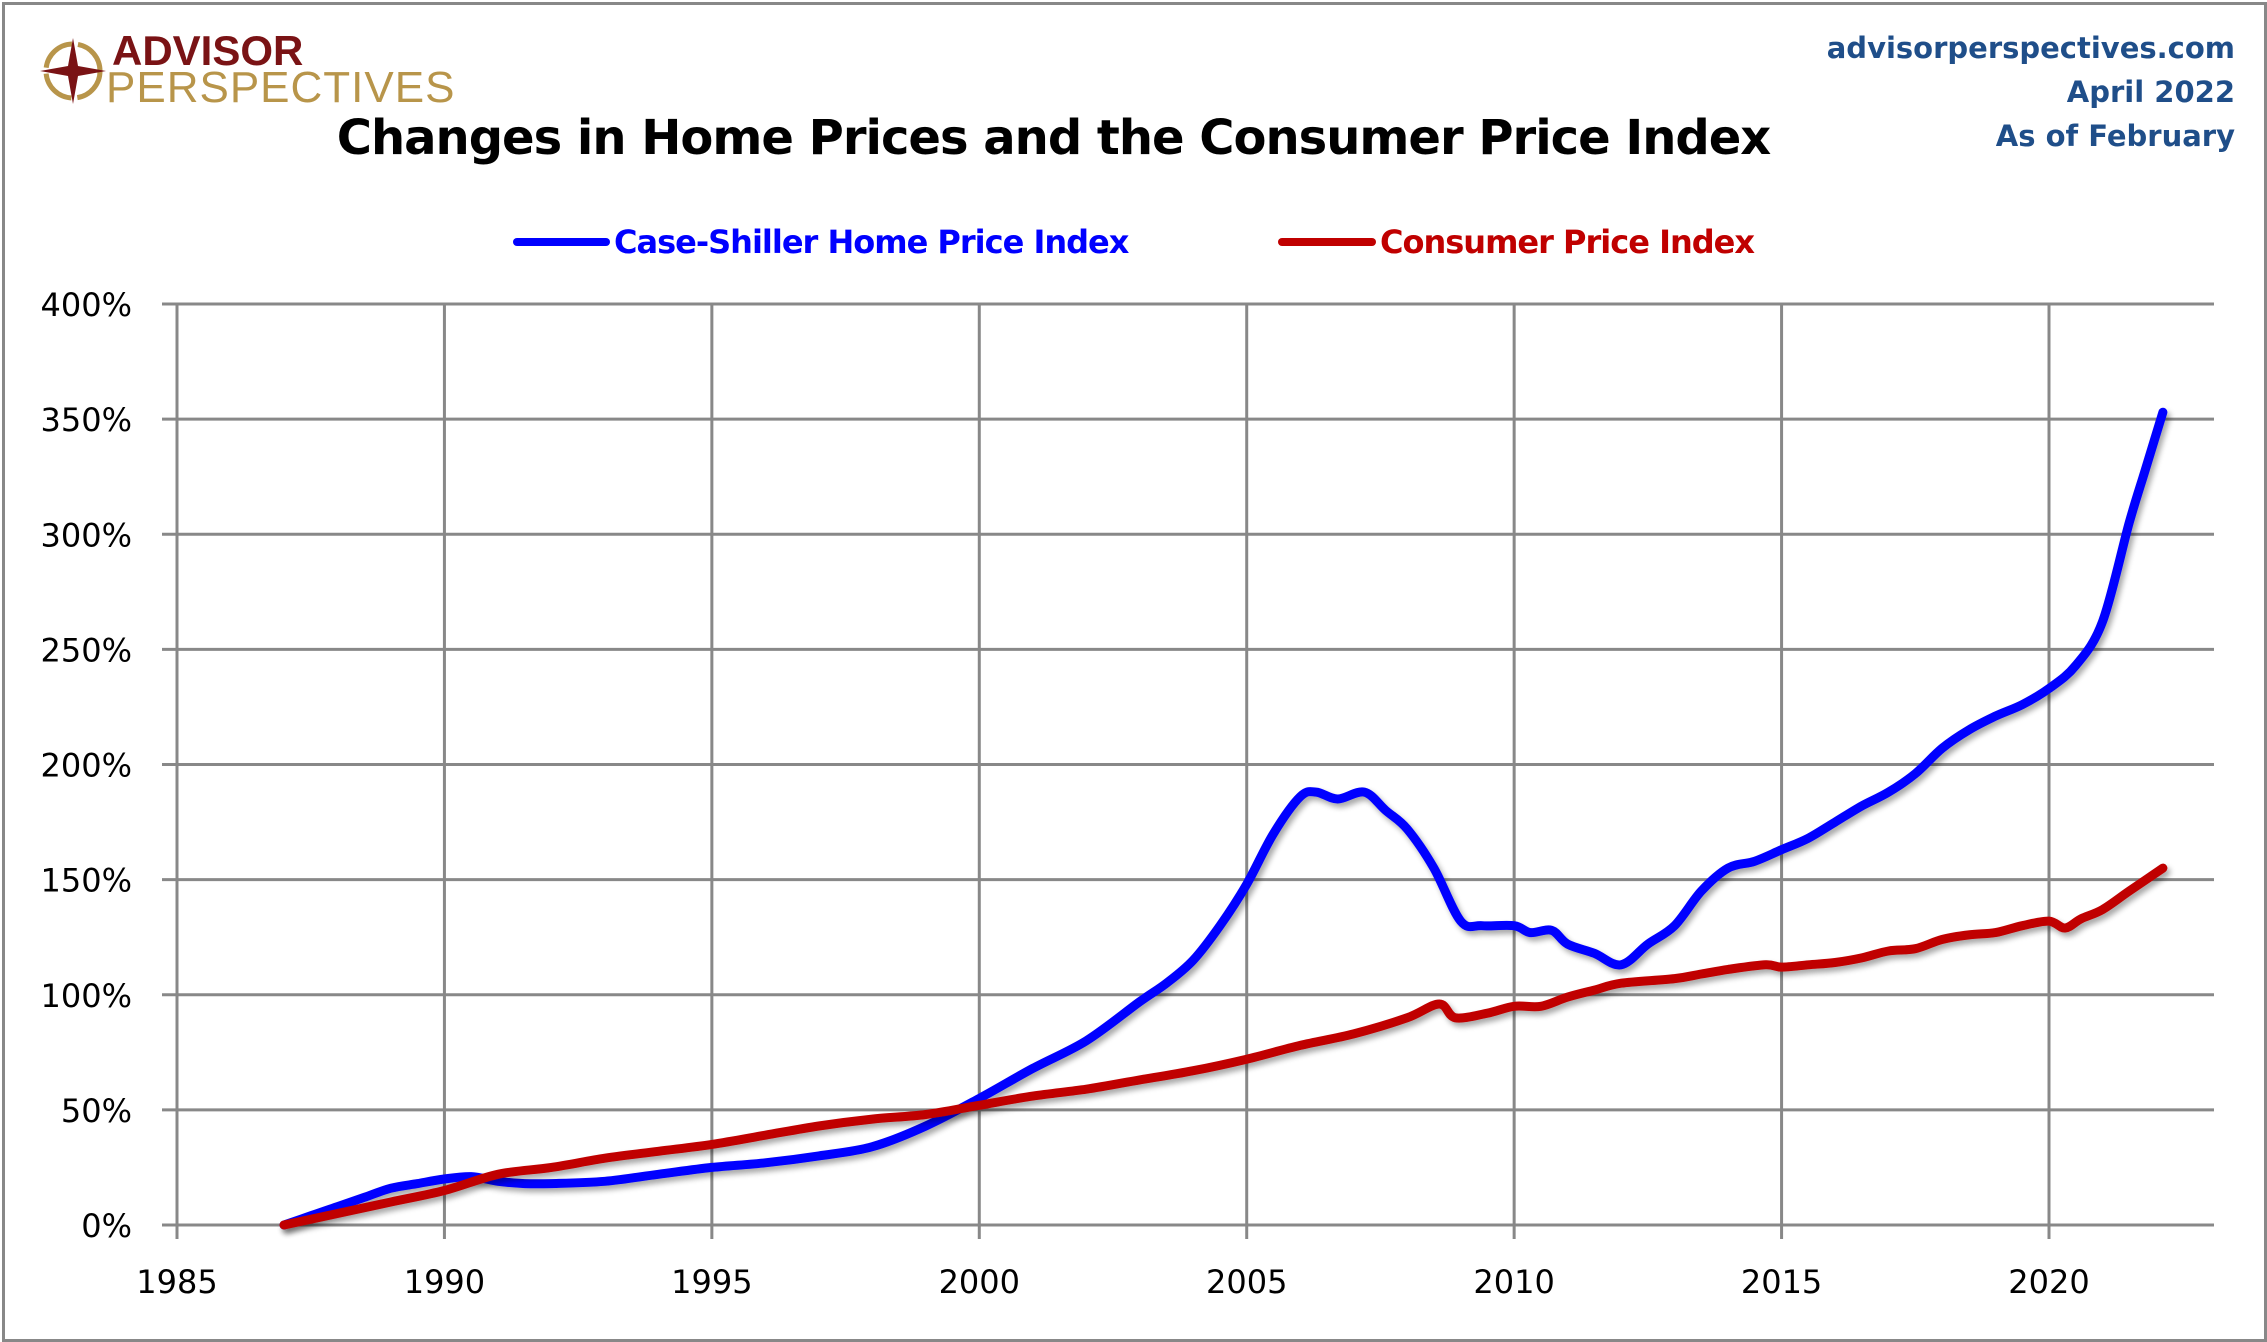 This screenshot has height=1342, width=2267. I want to click on y-tick-label: 50%, so click(96, 1111).